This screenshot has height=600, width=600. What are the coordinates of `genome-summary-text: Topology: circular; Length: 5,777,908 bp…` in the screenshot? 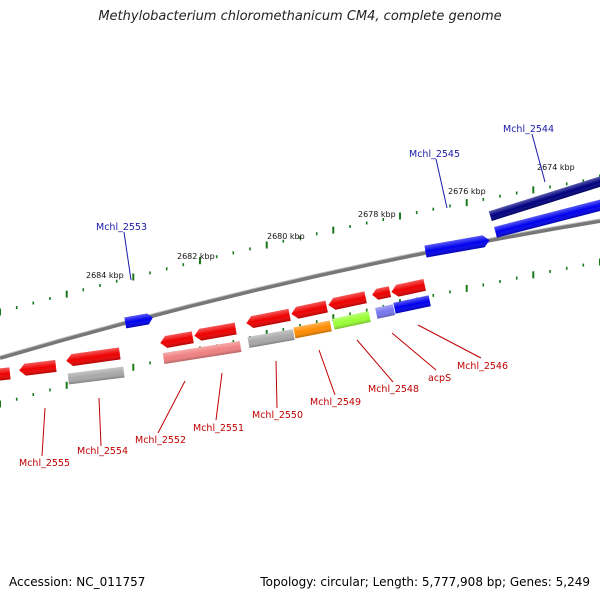 It's located at (425, 582).